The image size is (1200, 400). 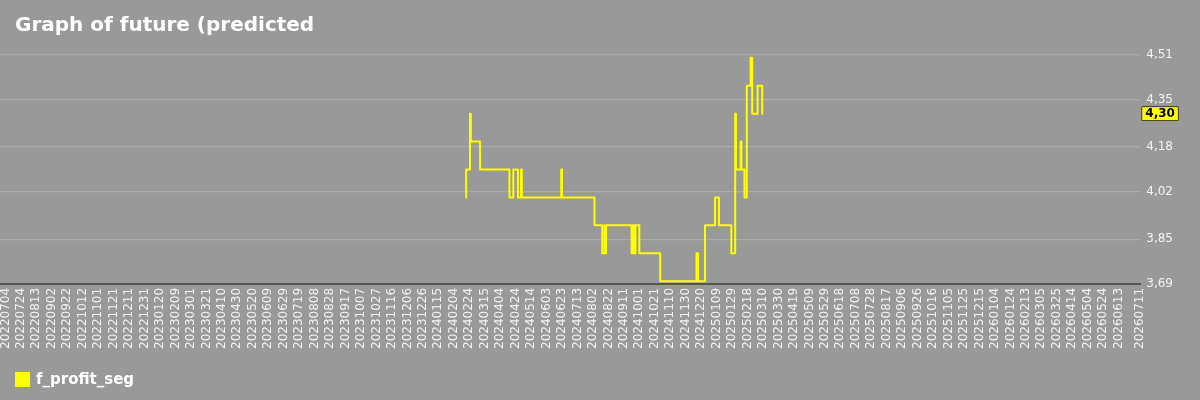 I want to click on x-tick-label: 20240115, so click(x=437, y=318).